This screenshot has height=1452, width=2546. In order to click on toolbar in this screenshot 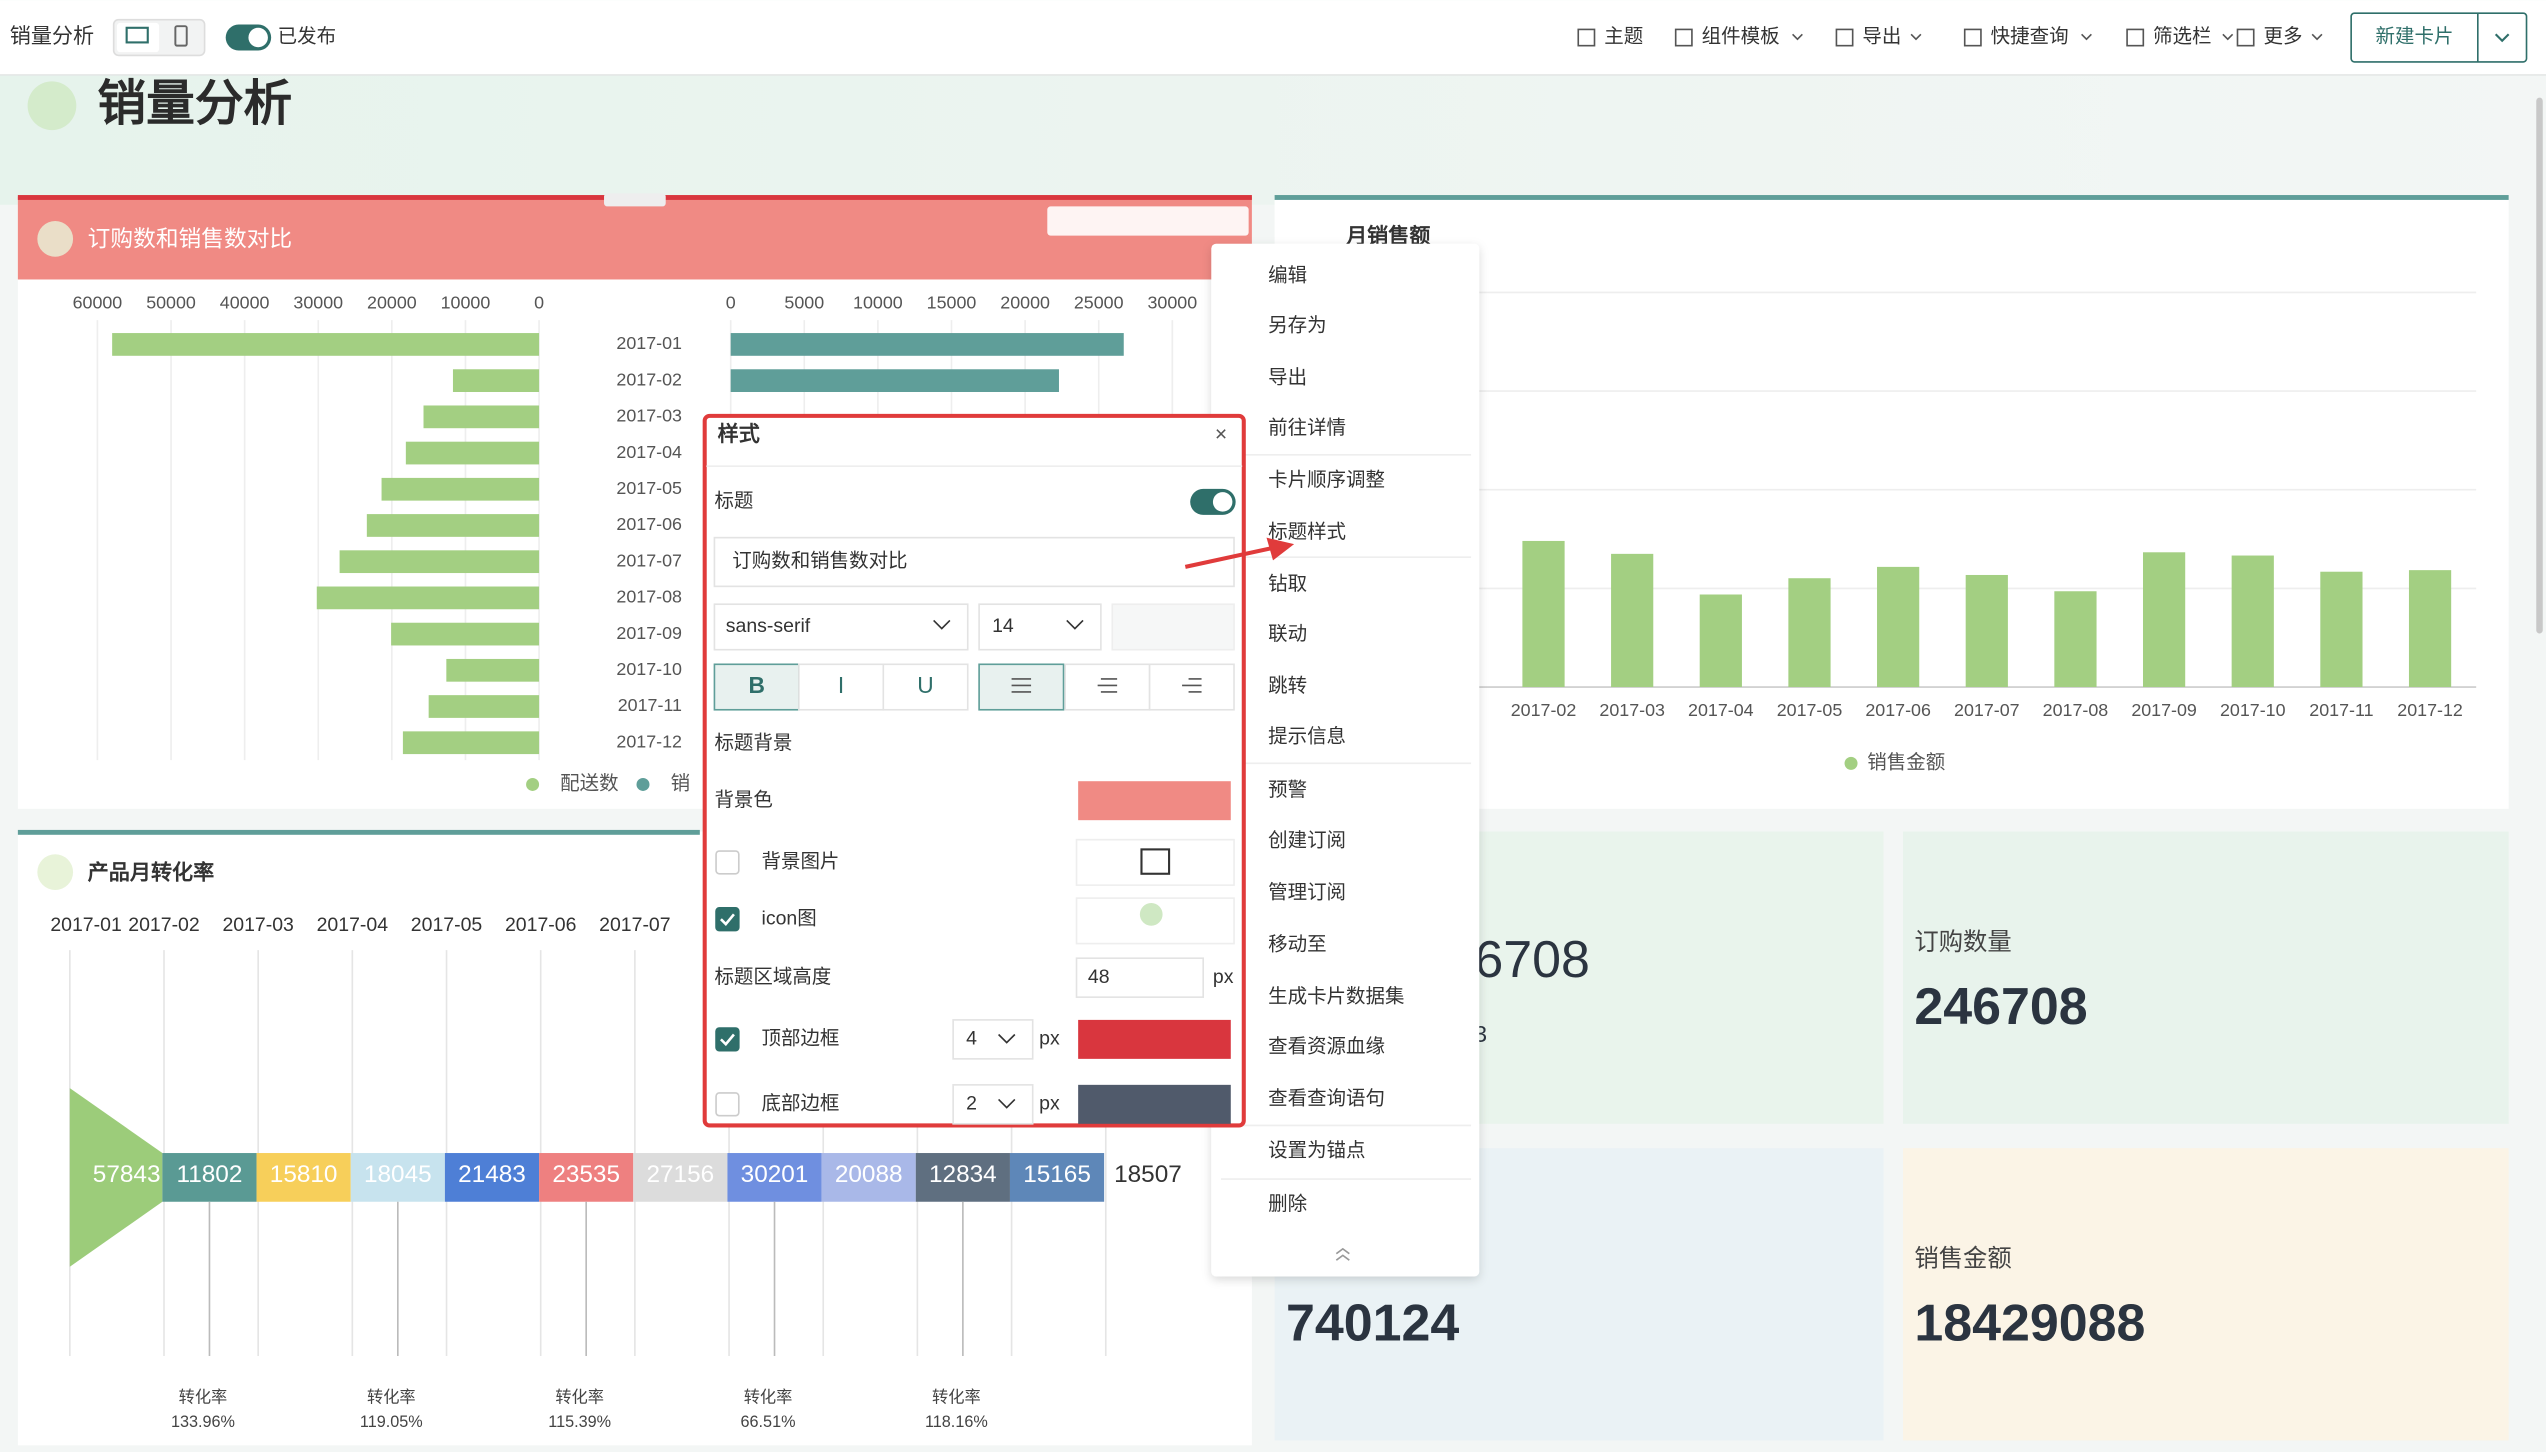, I will do `click(1273, 37)`.